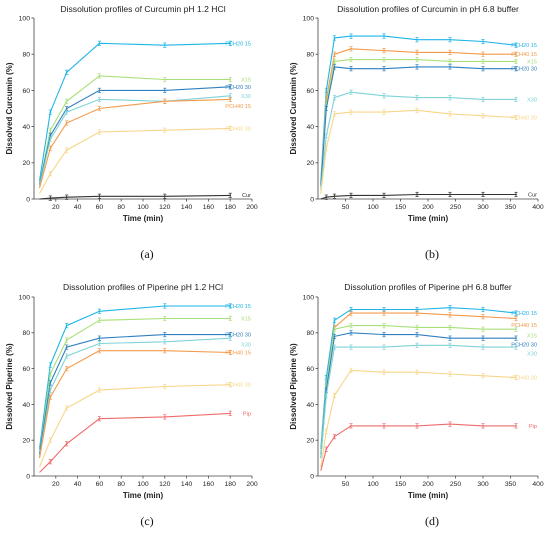  What do you see at coordinates (121, 484) in the screenshot?
I see `x-tick-label: 80` at bounding box center [121, 484].